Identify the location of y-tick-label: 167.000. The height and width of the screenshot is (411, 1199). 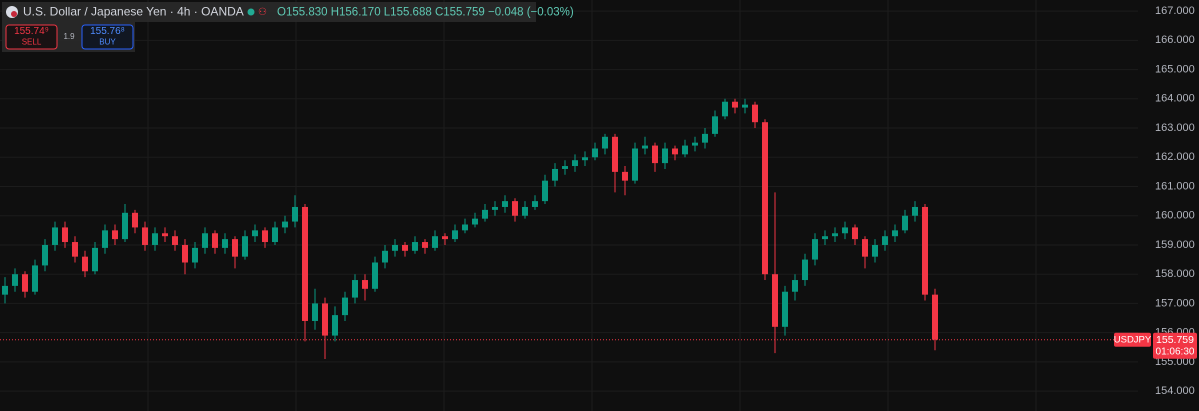
(1175, 11).